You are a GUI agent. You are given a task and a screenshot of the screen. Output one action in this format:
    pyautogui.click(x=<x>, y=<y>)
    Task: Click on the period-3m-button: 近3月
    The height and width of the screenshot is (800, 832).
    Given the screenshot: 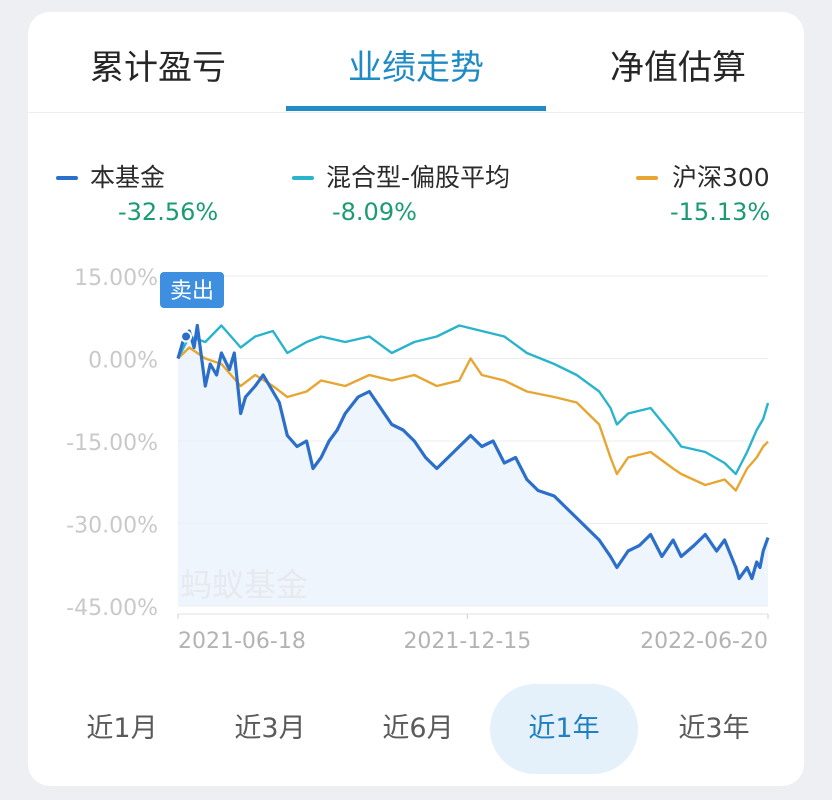 What is the action you would take?
    pyautogui.click(x=270, y=728)
    